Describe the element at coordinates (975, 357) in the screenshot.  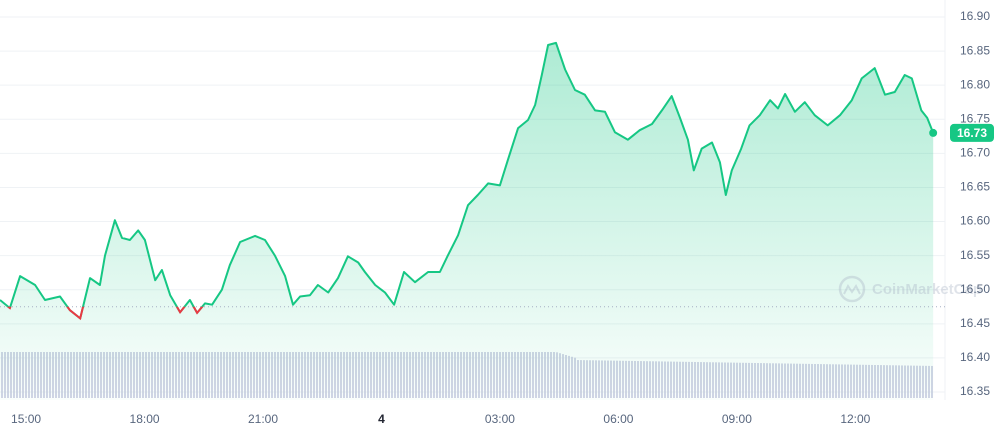
I see `y-tick-label: 16.40` at that location.